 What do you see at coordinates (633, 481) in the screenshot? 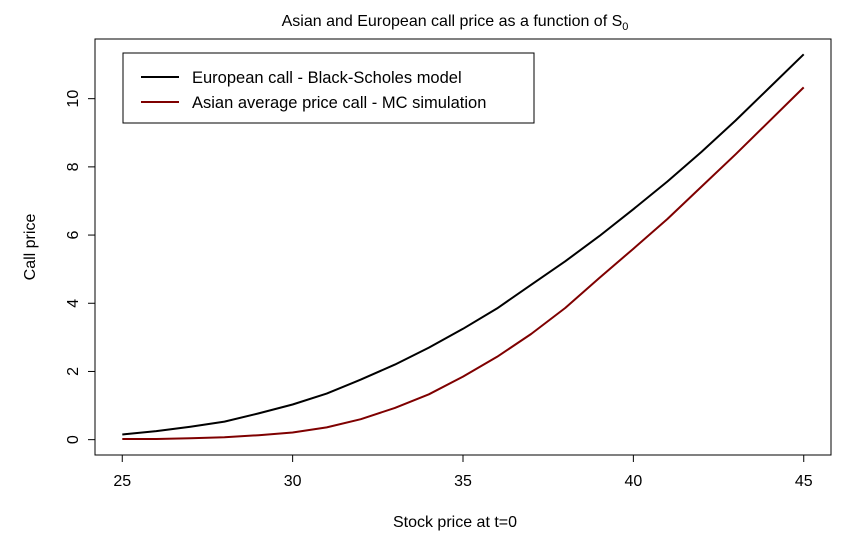
I see `x-tick-label: 40` at bounding box center [633, 481].